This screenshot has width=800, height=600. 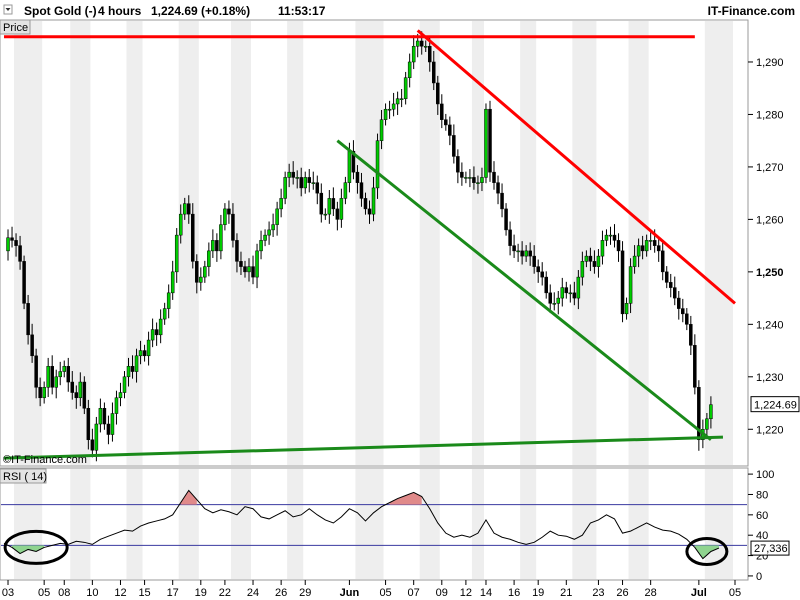 I want to click on time-tick-label: 15, so click(x=144, y=593).